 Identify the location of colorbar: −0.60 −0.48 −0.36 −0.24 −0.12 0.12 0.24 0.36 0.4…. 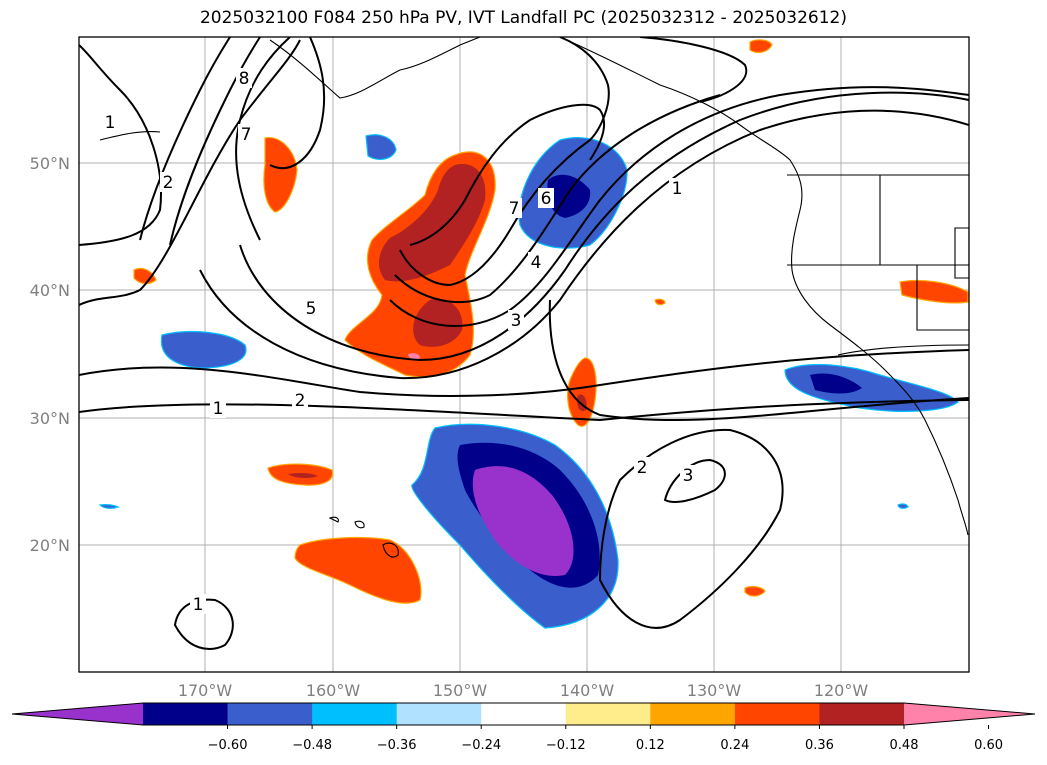
(523, 727).